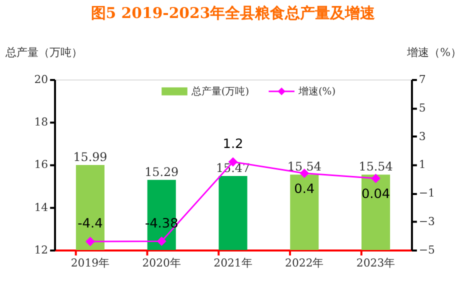  I want to click on chart-title: 图5 2019-2023年全县粮食总产量及增速, so click(233, 13).